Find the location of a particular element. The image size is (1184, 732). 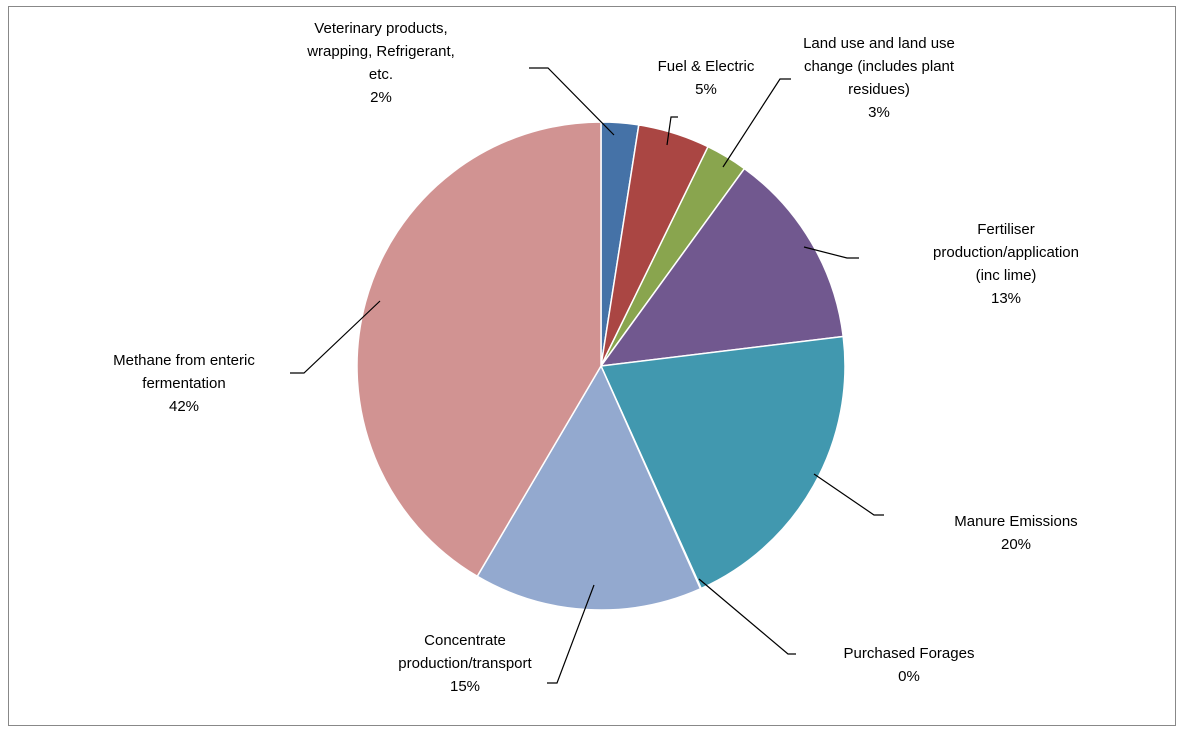

slice-label-line-7-0: Methane from enteric is located at coordinates (184, 360).